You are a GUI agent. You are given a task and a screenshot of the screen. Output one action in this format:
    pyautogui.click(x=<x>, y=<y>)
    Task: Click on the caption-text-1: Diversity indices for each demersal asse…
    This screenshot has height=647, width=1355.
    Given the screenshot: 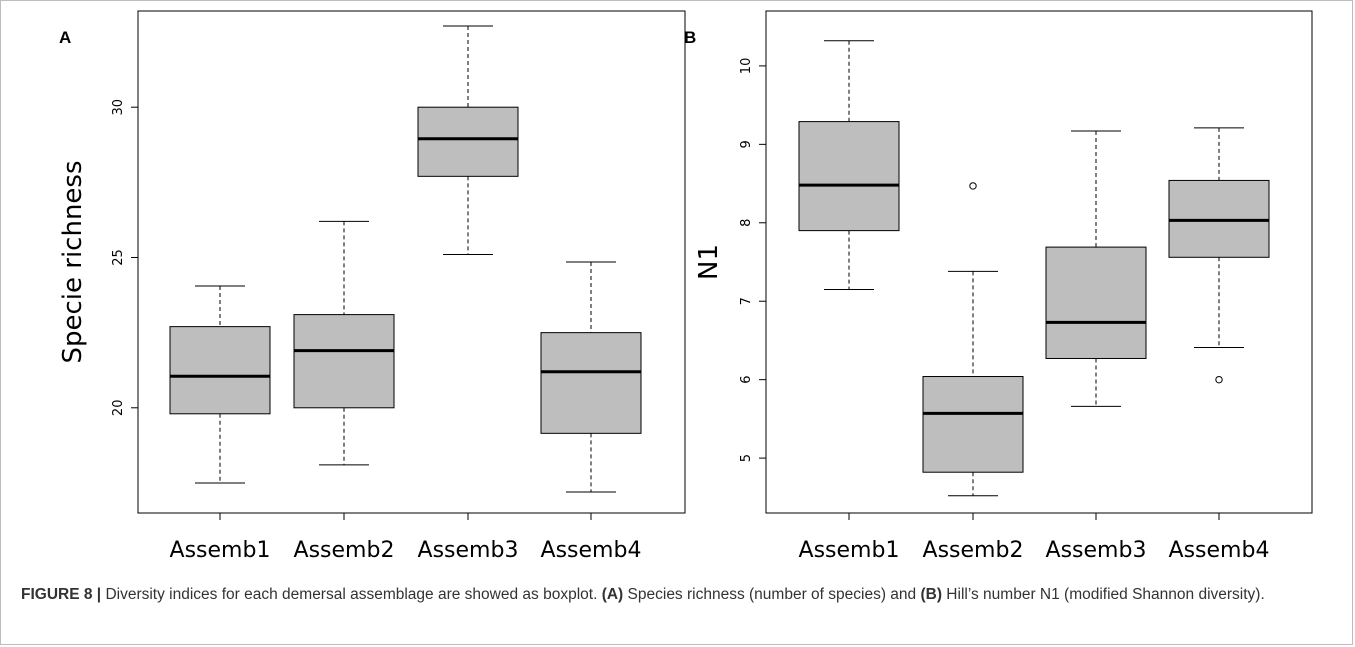 What is the action you would take?
    pyautogui.click(x=351, y=594)
    